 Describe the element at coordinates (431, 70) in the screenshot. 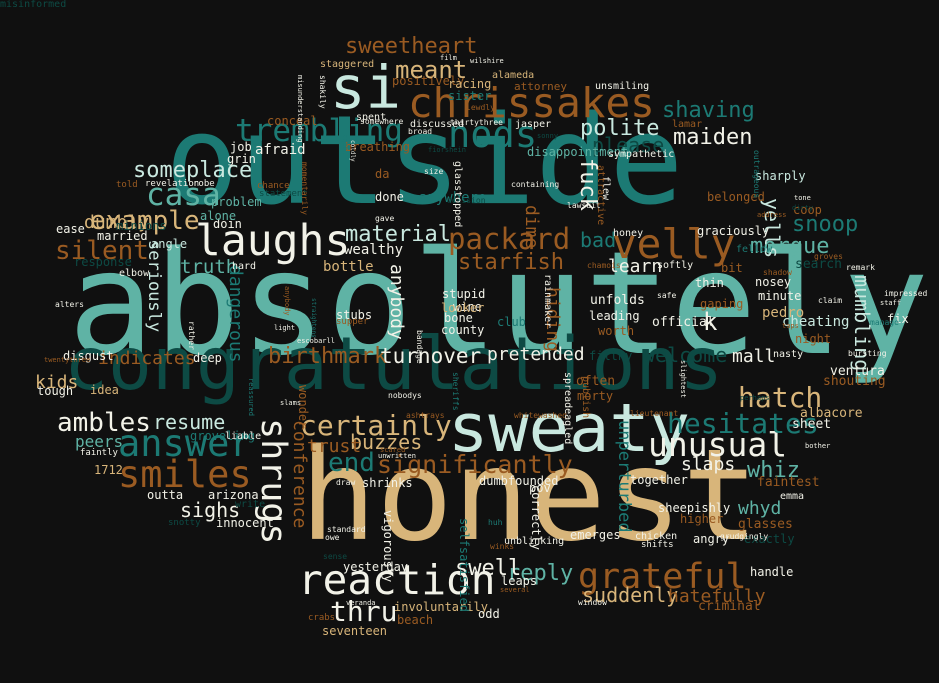

I see `word: meant` at that location.